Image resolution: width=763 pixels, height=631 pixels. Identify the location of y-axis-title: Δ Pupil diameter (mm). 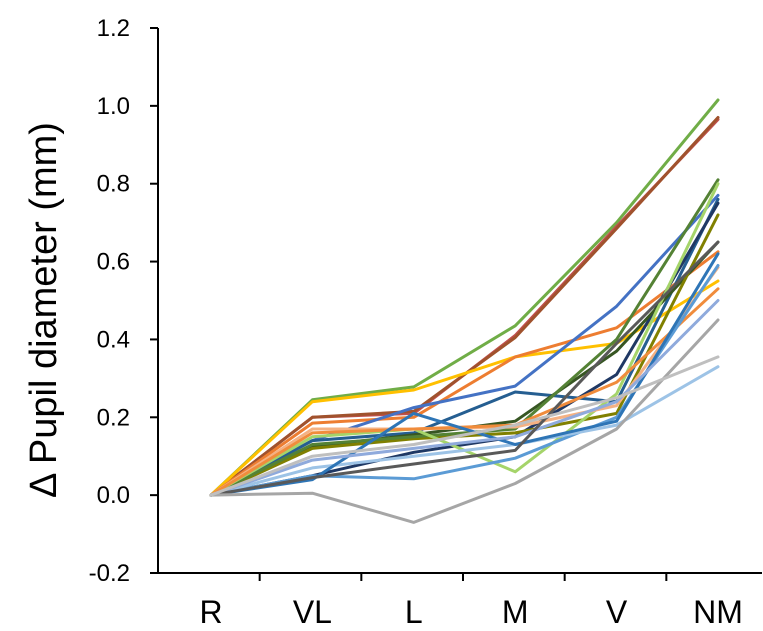
(44, 310).